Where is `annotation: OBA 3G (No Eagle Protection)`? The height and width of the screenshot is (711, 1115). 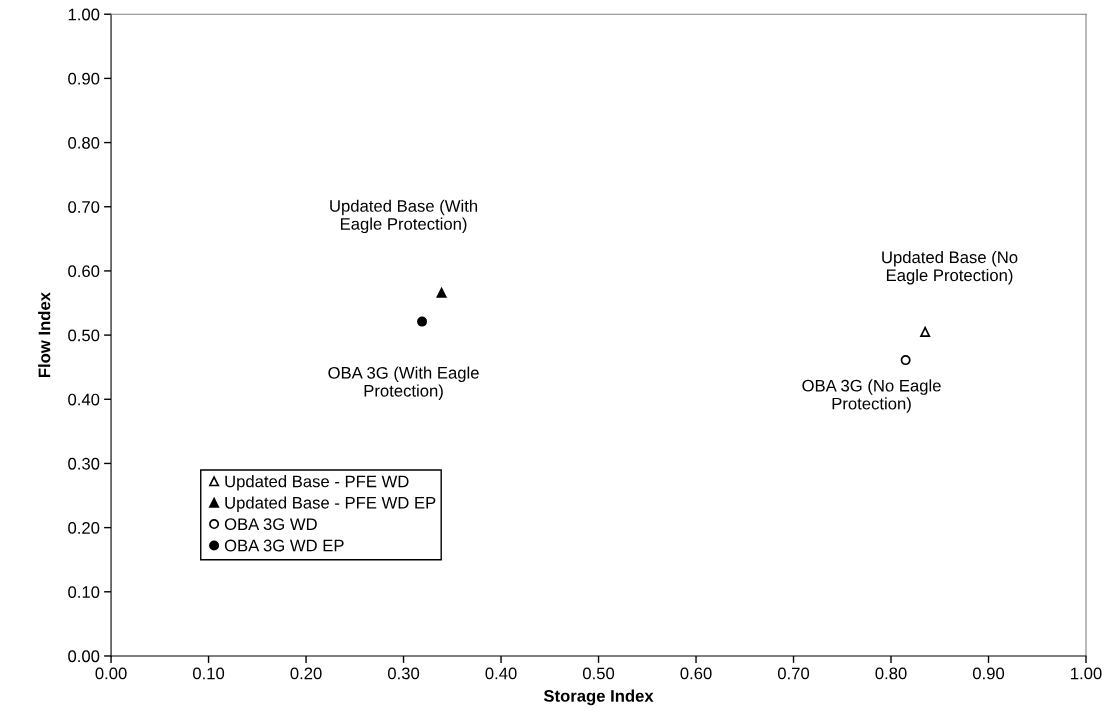
annotation: OBA 3G (No Eagle Protection) is located at coordinates (871, 396).